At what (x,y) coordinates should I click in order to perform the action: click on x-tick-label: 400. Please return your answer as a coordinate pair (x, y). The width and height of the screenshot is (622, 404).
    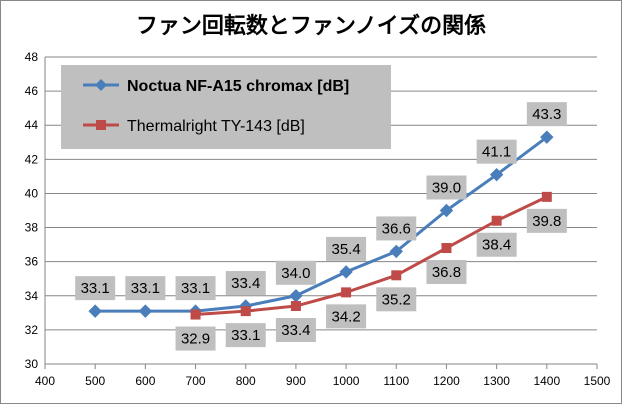
    Looking at the image, I should click on (45, 381).